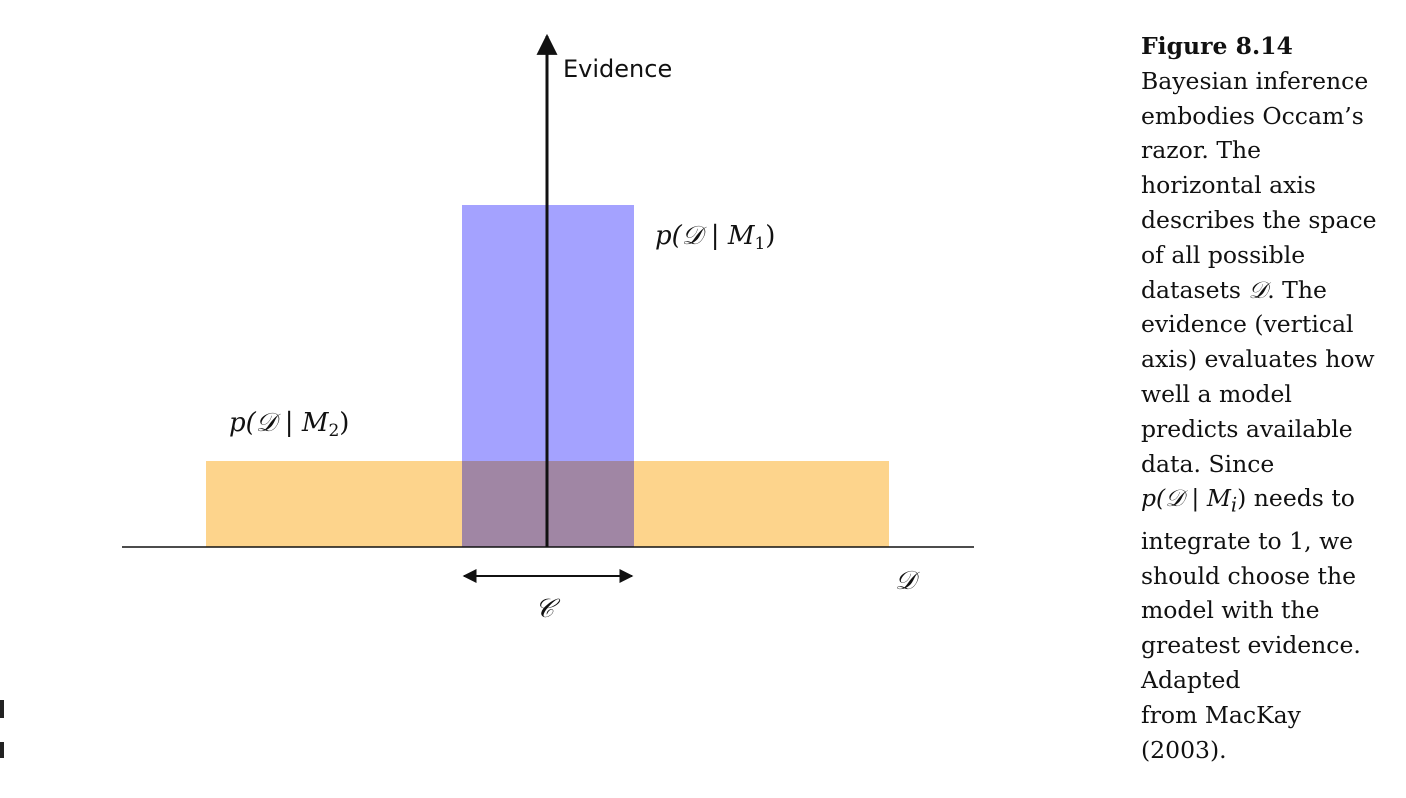  What do you see at coordinates (1255, 80) in the screenshot?
I see `caption-line: Bayesian inference` at bounding box center [1255, 80].